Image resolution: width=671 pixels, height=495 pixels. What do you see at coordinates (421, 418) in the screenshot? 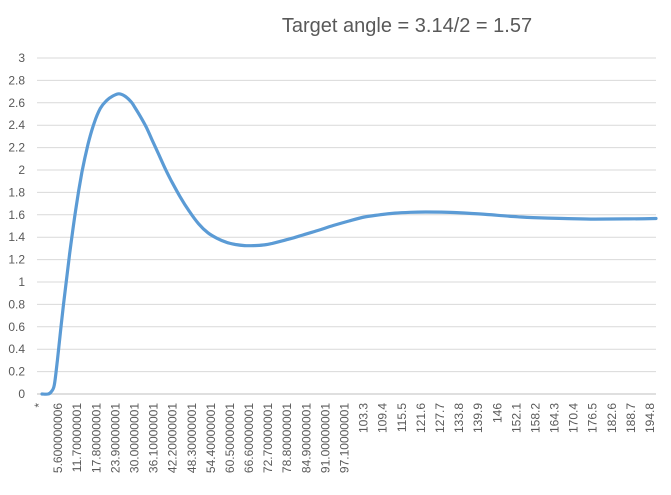
I see `x-tick-label: 121.6` at bounding box center [421, 418].